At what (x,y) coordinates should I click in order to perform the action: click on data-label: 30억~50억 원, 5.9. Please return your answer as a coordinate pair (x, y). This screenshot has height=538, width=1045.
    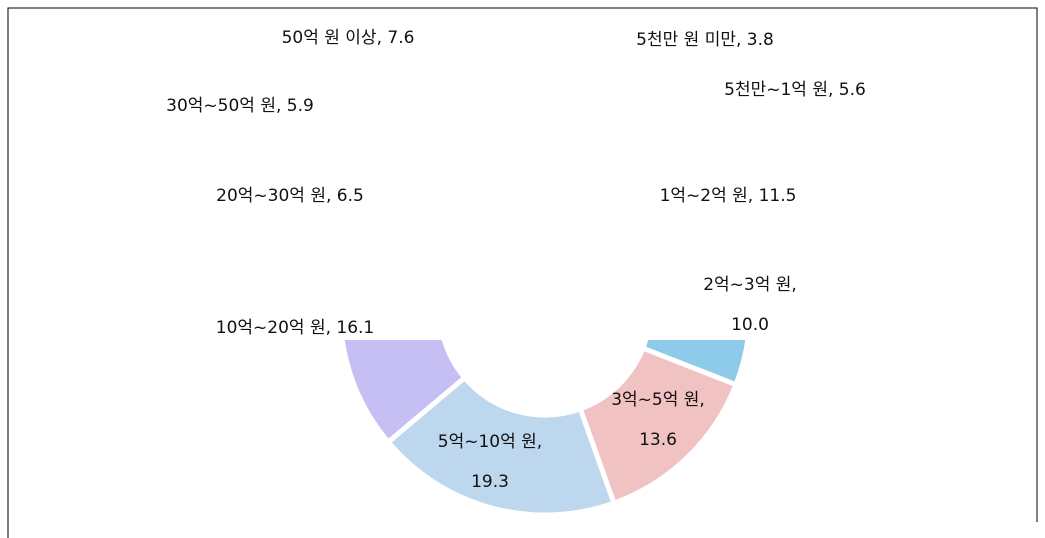
    Looking at the image, I should click on (240, 106).